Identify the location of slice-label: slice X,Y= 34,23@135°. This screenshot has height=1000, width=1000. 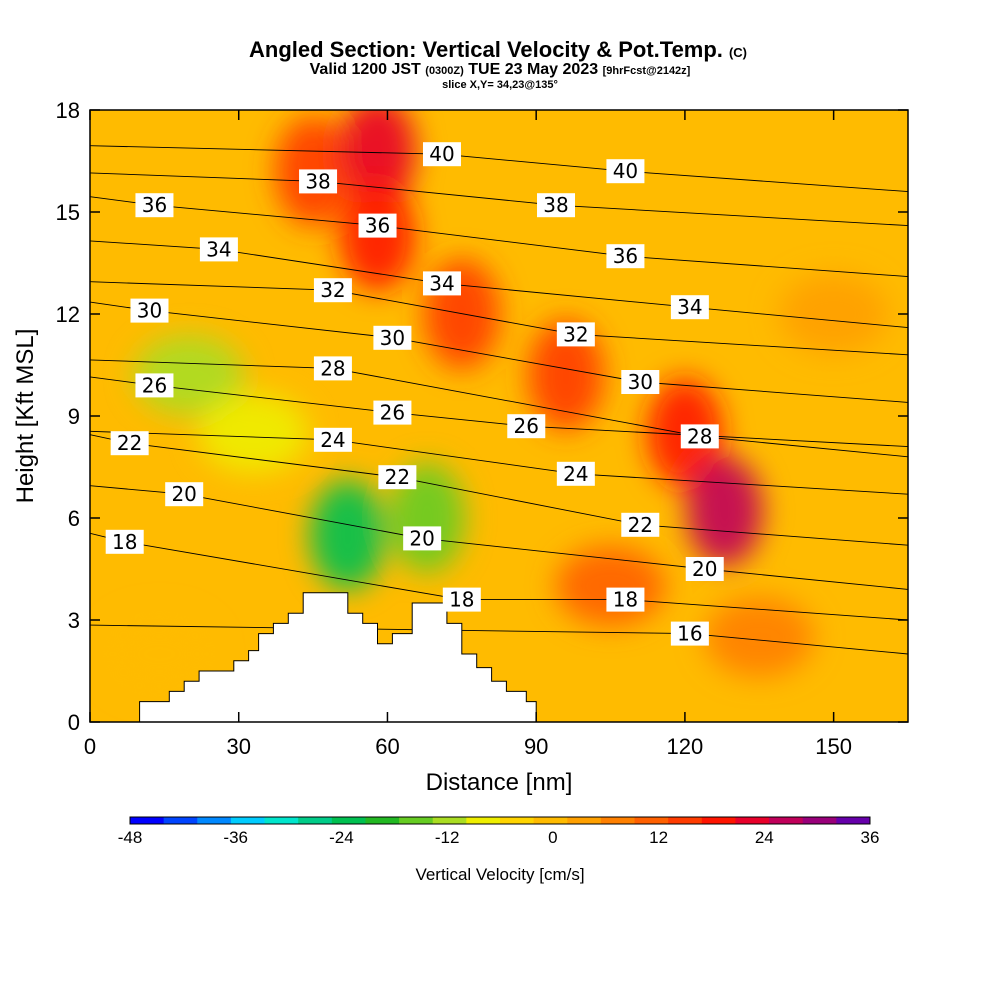
(500, 85).